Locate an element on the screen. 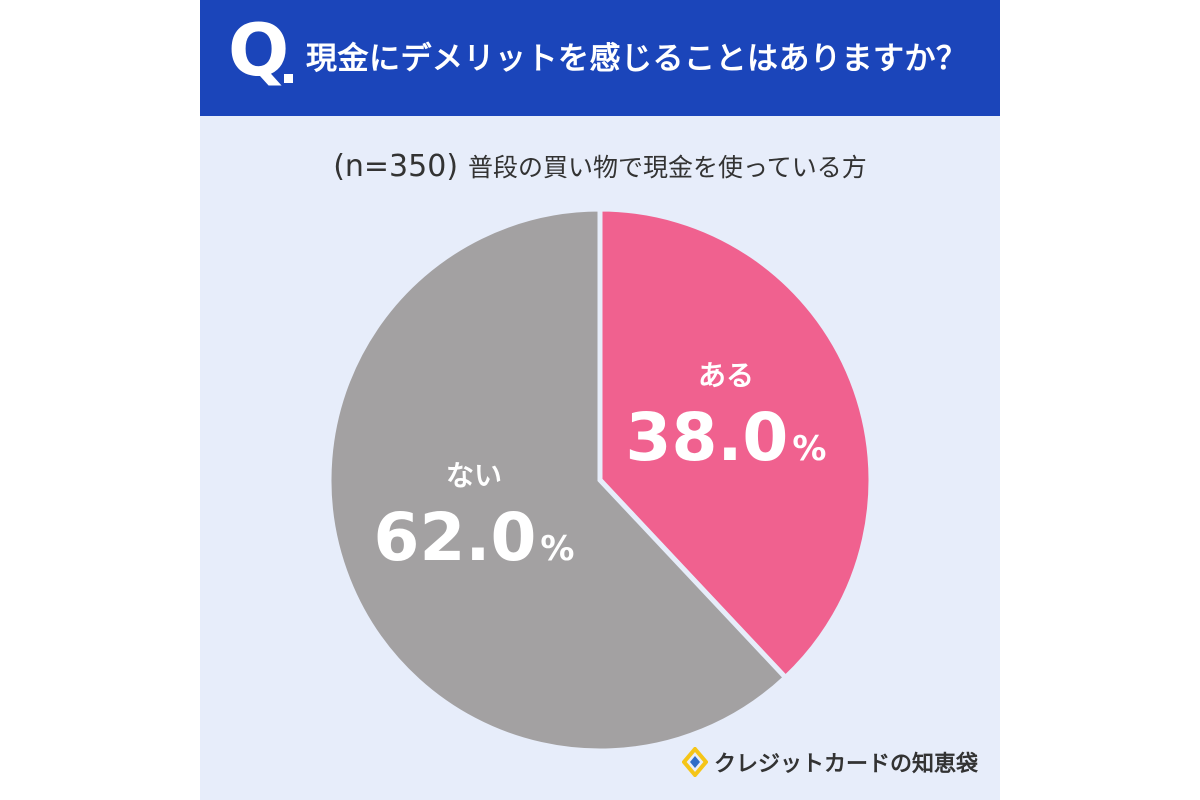 The height and width of the screenshot is (800, 1200). sample-size: (n=350) is located at coordinates (396, 166).